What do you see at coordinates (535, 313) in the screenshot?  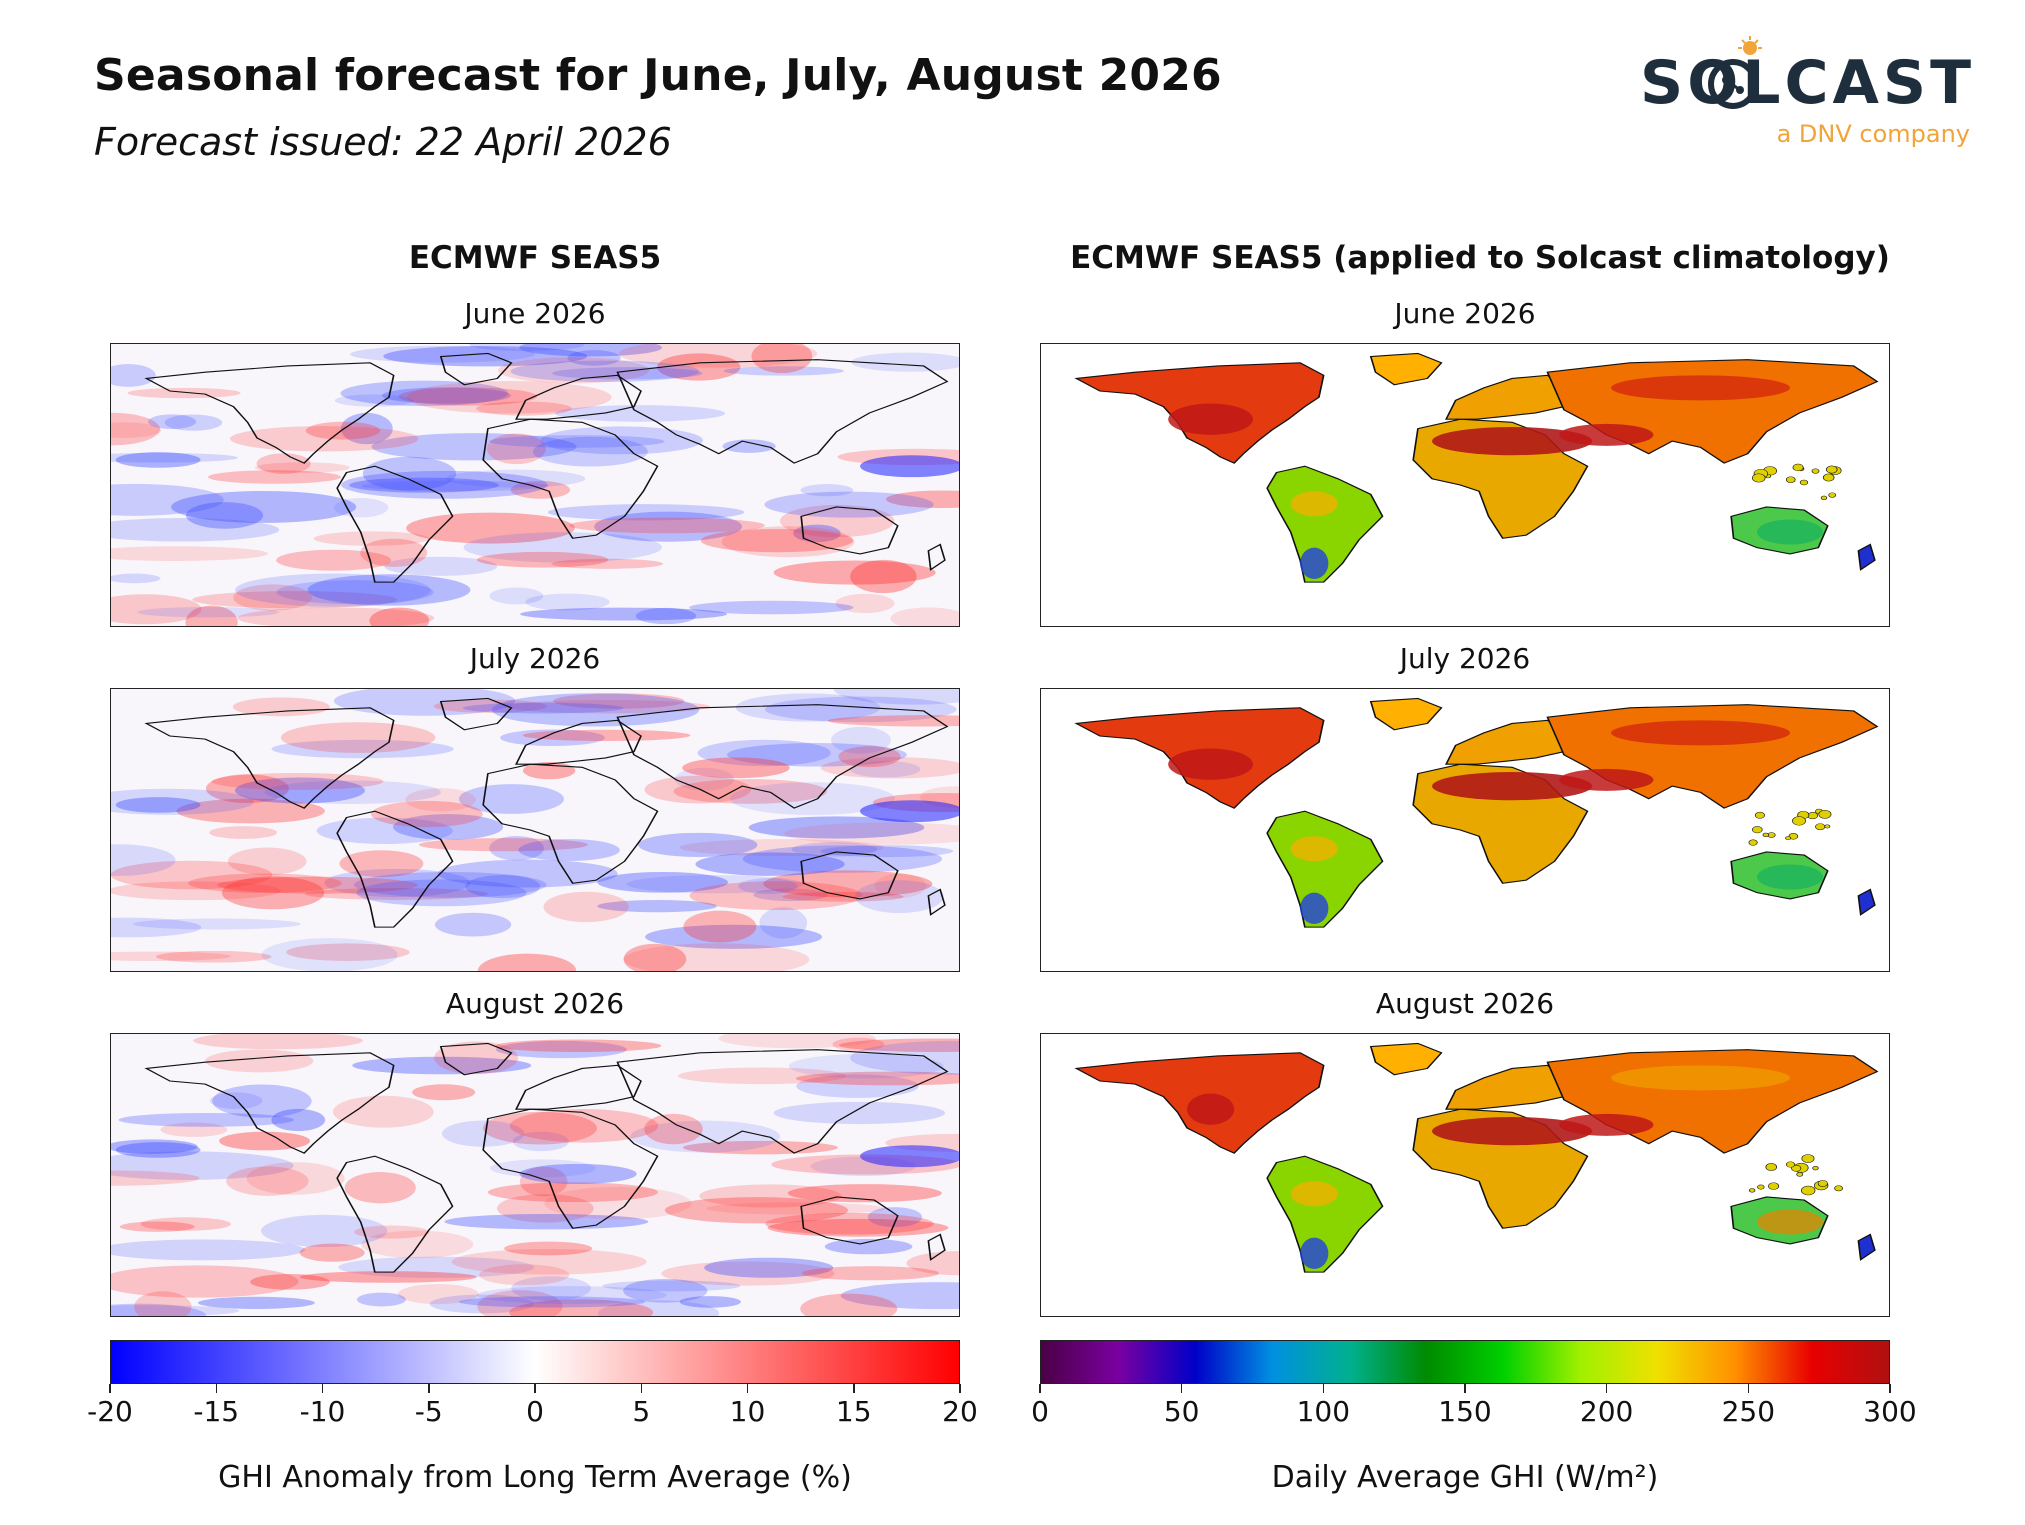 I see `panel-title-anomaly-0: June 2026` at bounding box center [535, 313].